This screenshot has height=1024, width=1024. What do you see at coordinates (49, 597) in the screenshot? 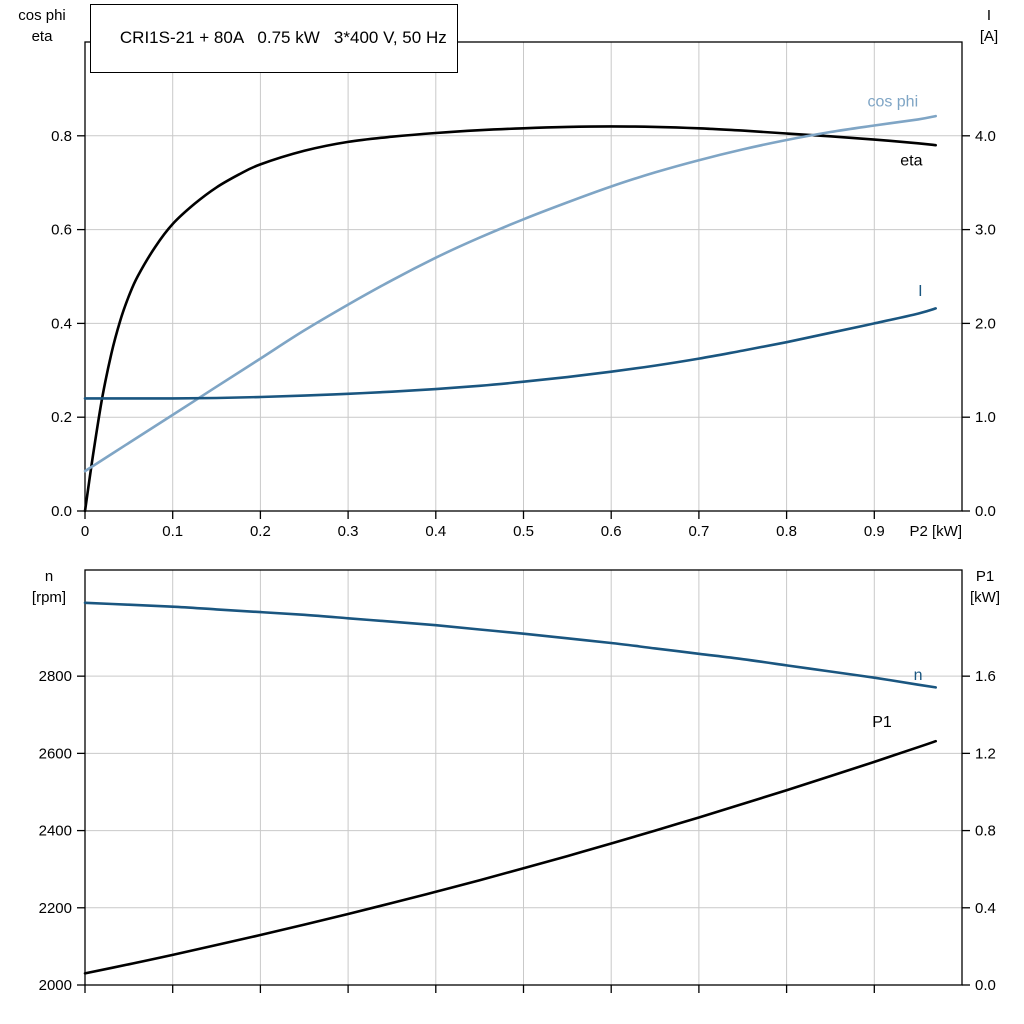
I see `y-left-axis-title: [rpm]` at bounding box center [49, 597].